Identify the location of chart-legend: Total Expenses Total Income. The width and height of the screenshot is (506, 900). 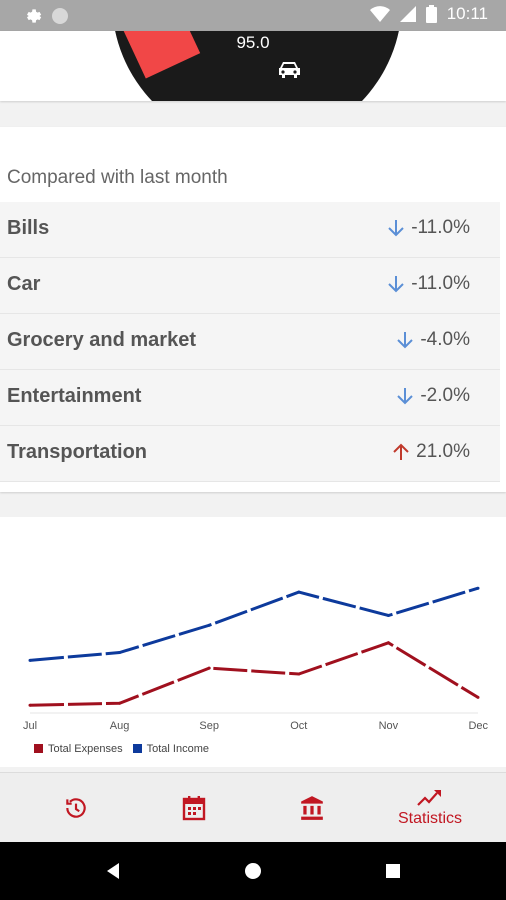
(121, 749).